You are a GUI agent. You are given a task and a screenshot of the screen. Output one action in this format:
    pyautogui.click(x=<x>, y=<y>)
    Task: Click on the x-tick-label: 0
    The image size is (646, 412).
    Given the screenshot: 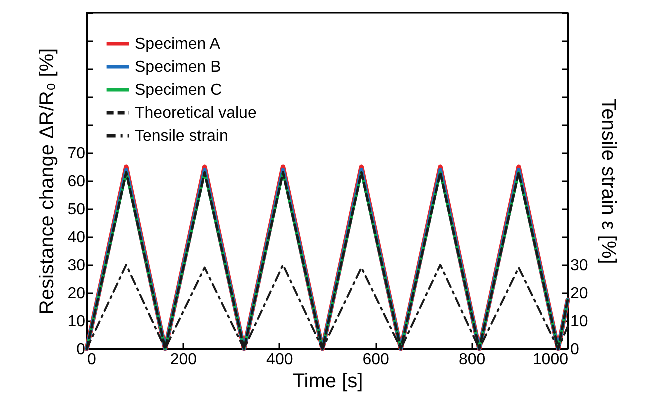 What is the action you would take?
    pyautogui.click(x=92, y=360)
    